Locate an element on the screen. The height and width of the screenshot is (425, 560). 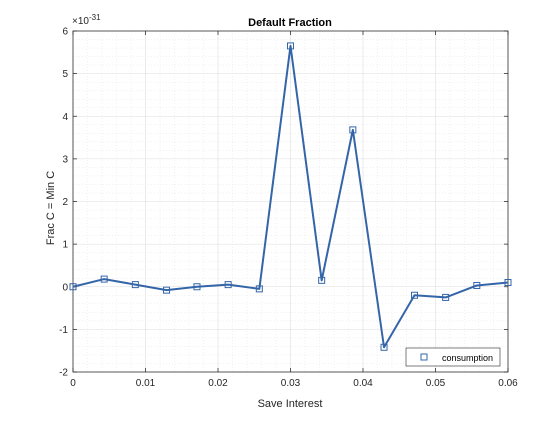
y-tick-label: -1 is located at coordinates (63, 330).